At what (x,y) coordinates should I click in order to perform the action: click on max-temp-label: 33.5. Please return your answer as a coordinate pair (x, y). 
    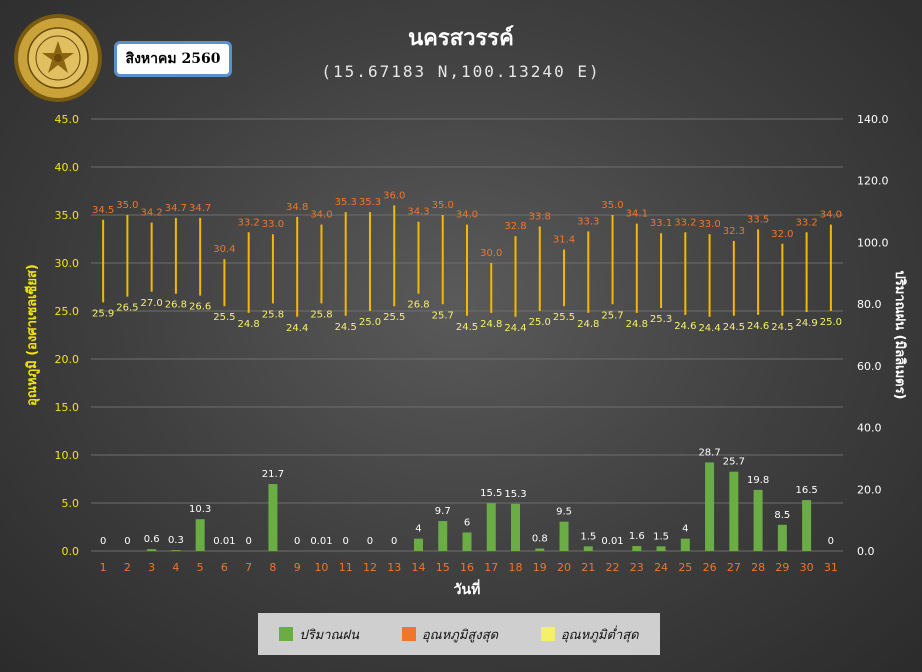
    Looking at the image, I should click on (758, 219).